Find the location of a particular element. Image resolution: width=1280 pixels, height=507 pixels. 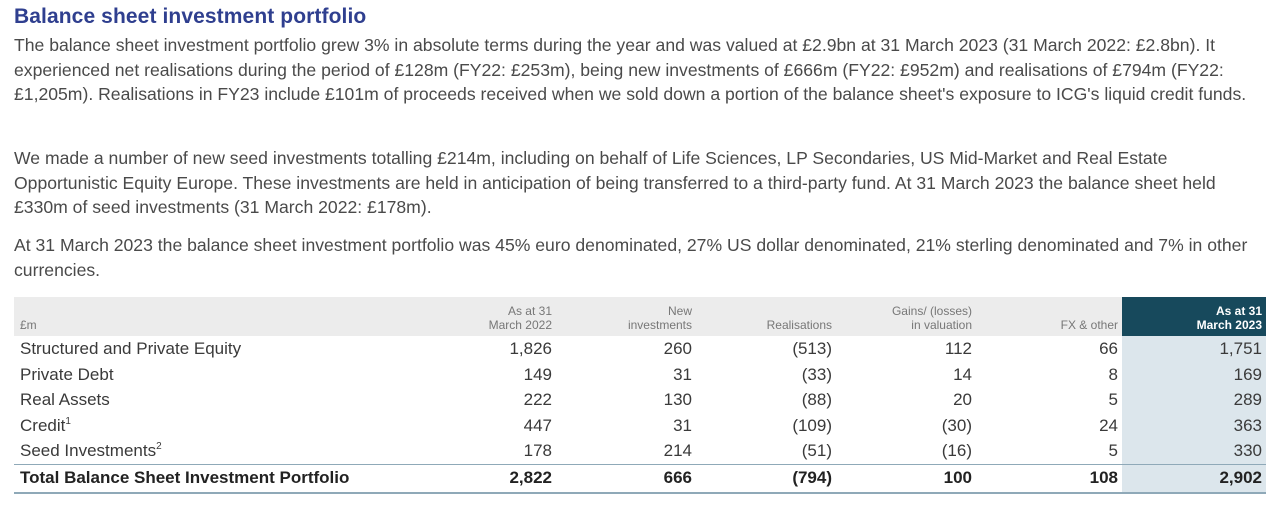

cell-value: (88) is located at coordinates (816, 399).